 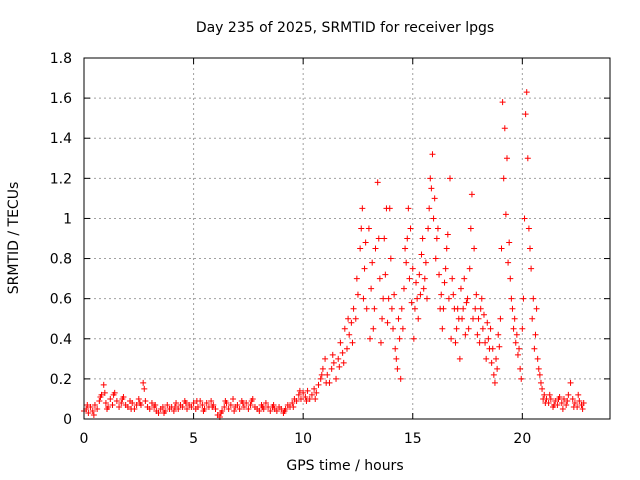 What do you see at coordinates (14, 238) in the screenshot?
I see `y-axis-label: SRMTID / TECUs` at bounding box center [14, 238].